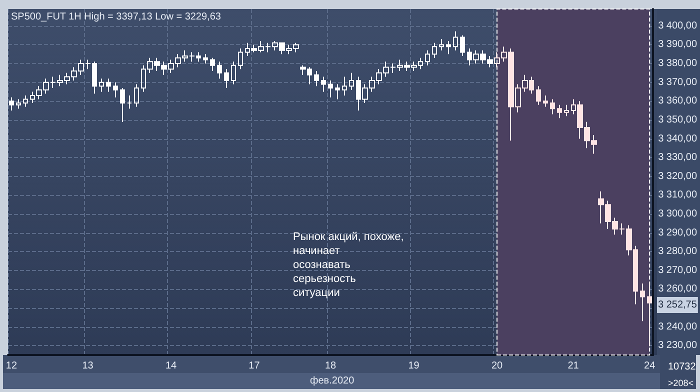 This screenshot has width=700, height=392. I want to click on y-tick-label: 3 370,00, so click(678, 82).